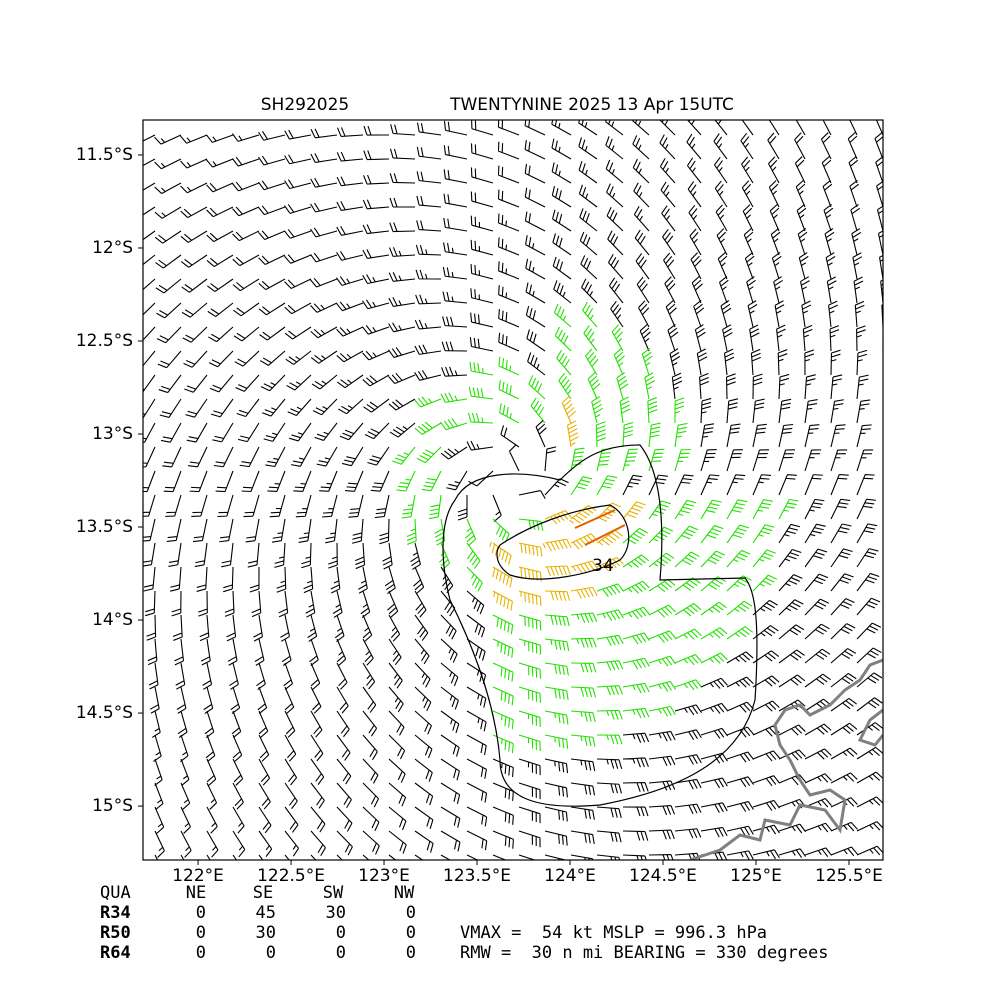  What do you see at coordinates (266, 913) in the screenshot?
I see `table-cell: 45` at bounding box center [266, 913].